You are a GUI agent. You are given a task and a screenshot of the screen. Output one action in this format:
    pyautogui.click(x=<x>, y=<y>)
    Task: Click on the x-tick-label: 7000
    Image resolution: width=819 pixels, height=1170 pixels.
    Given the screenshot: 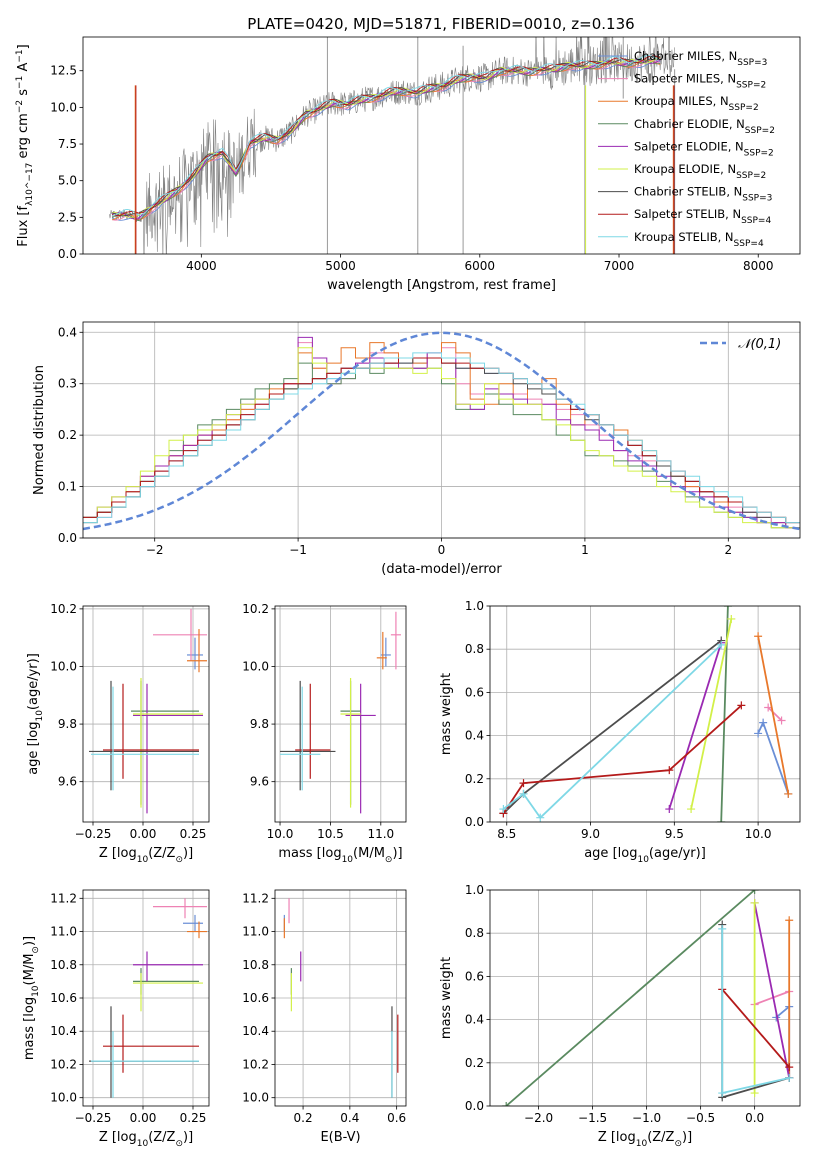 What is the action you would take?
    pyautogui.click(x=619, y=266)
    